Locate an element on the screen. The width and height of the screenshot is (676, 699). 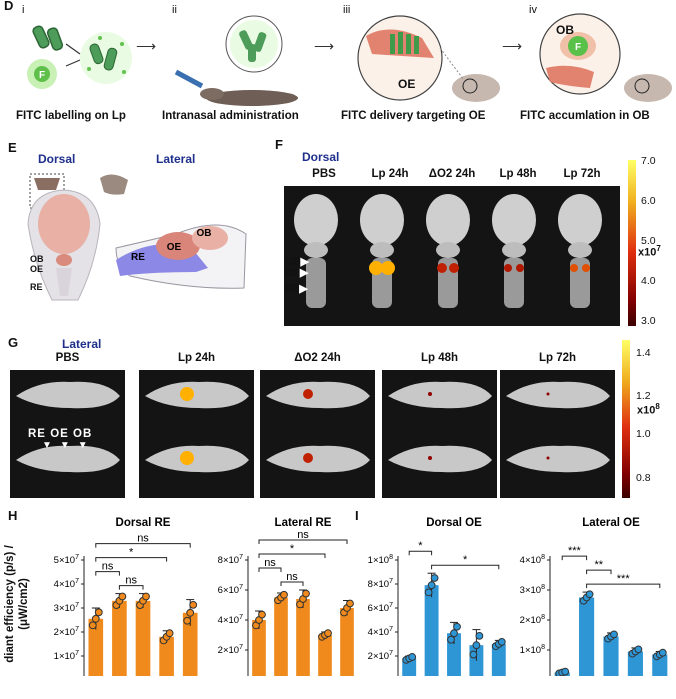
y-tick-label: 8×10⁷ is located at coordinates (230, 560).